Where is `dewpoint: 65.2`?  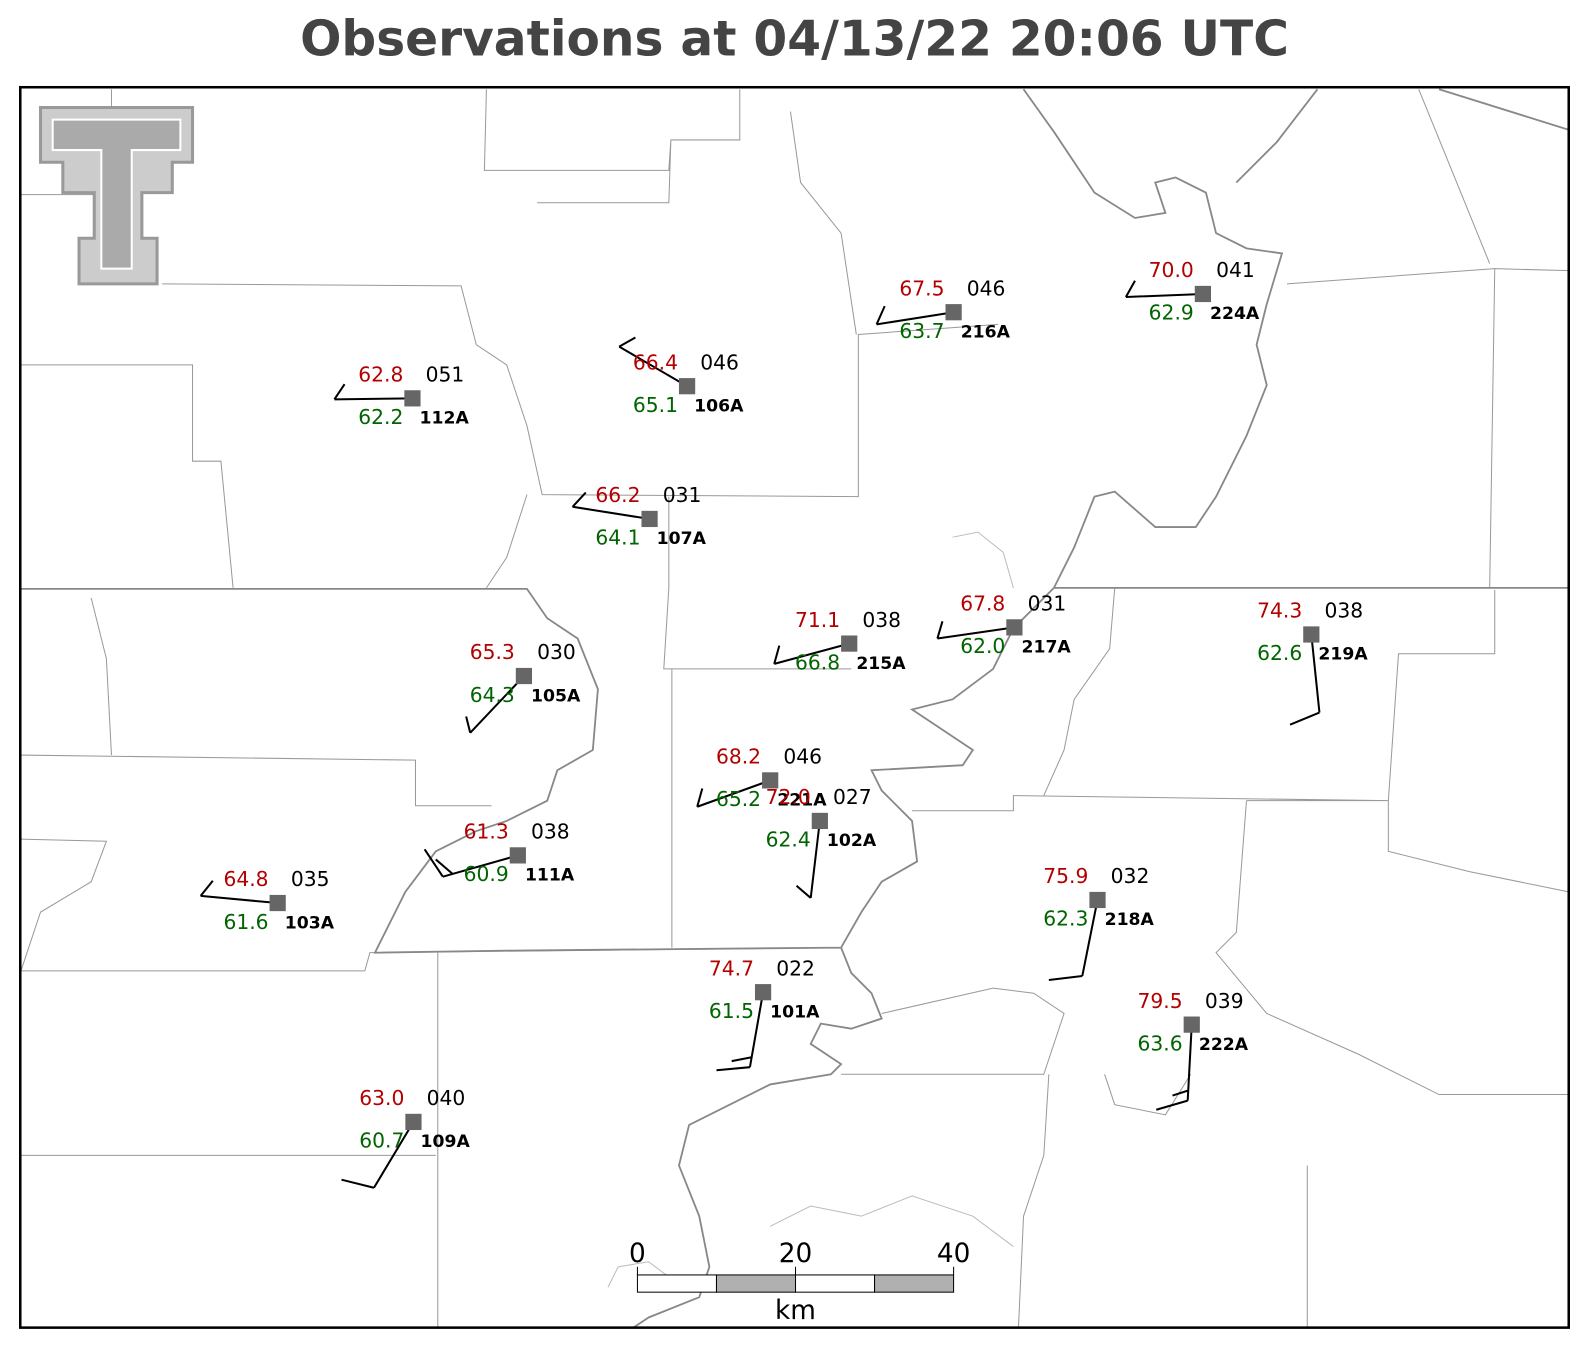 dewpoint: 65.2 is located at coordinates (738, 799).